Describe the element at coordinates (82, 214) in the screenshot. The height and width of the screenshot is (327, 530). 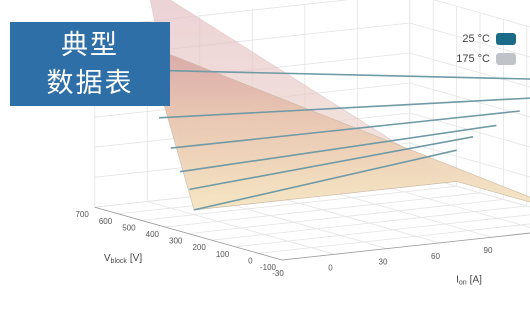
I see `y-tick-label: 700` at that location.